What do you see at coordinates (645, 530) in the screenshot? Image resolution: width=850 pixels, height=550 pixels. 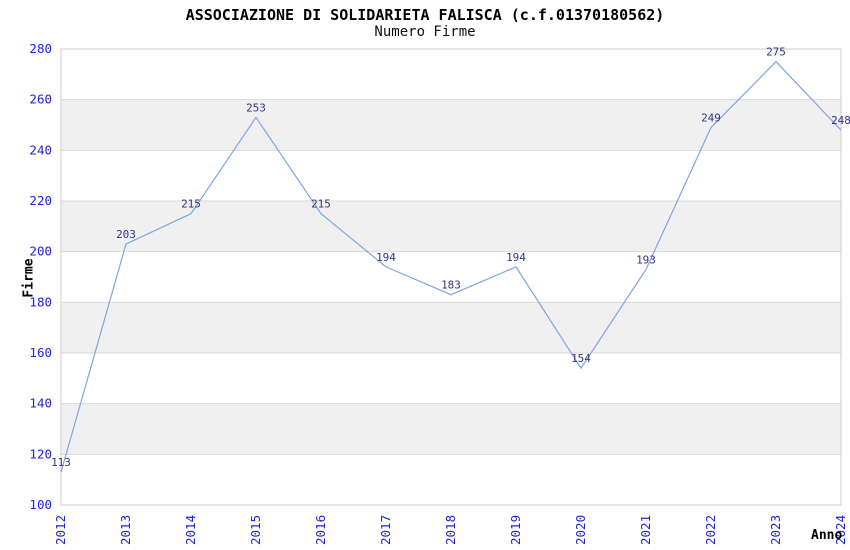 I see `x-tick-label: 2021` at bounding box center [645, 530].